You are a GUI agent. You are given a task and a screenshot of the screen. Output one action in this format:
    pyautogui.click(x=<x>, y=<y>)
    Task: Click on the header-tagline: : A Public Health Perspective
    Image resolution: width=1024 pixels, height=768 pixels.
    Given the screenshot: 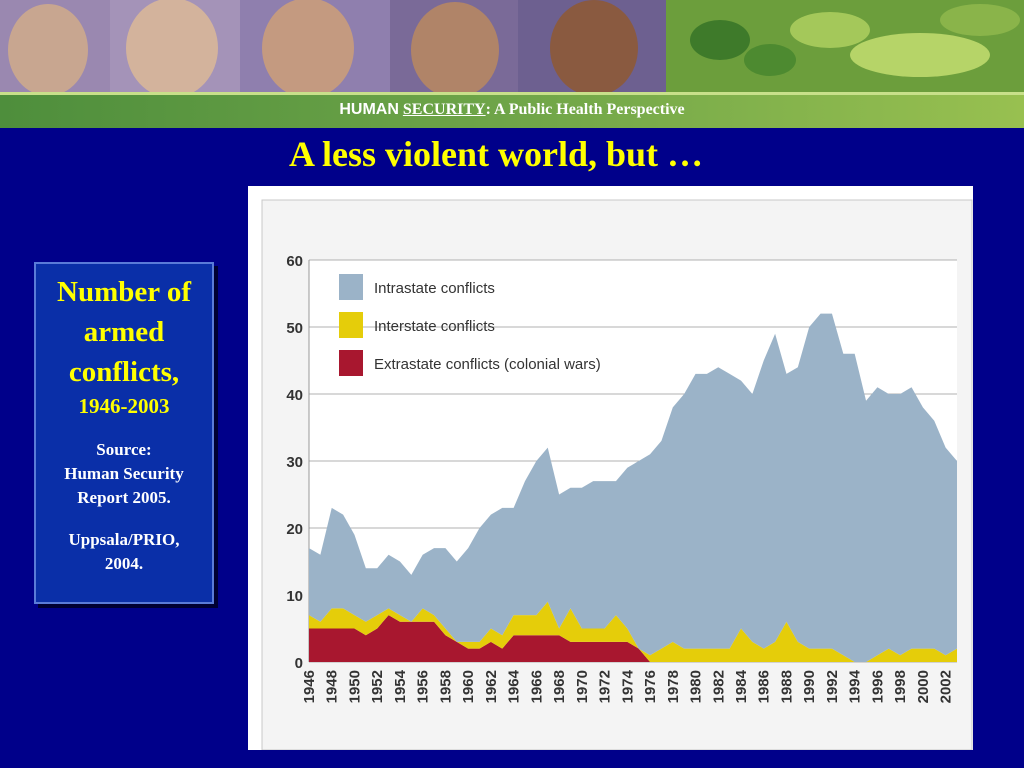 What is the action you would take?
    pyautogui.click(x=585, y=109)
    